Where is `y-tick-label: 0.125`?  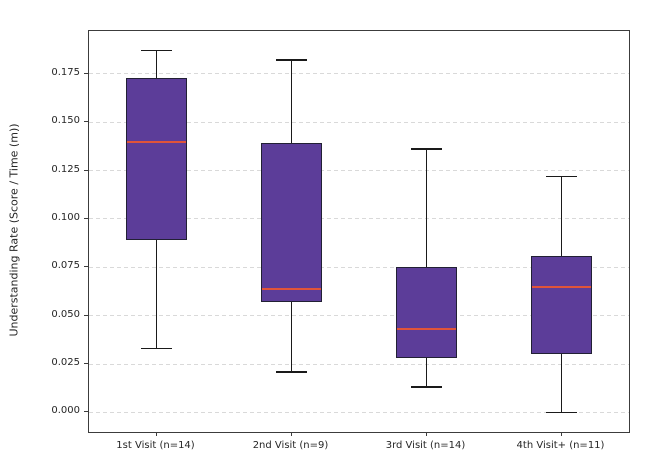
y-tick-label: 0.125 is located at coordinates (65, 169).